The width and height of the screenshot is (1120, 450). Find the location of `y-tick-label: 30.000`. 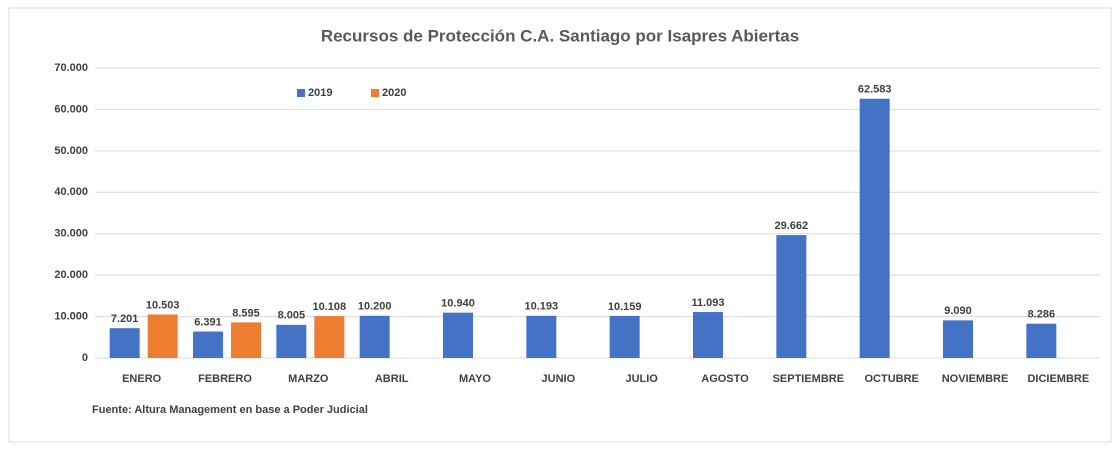

y-tick-label: 30.000 is located at coordinates (71, 234).